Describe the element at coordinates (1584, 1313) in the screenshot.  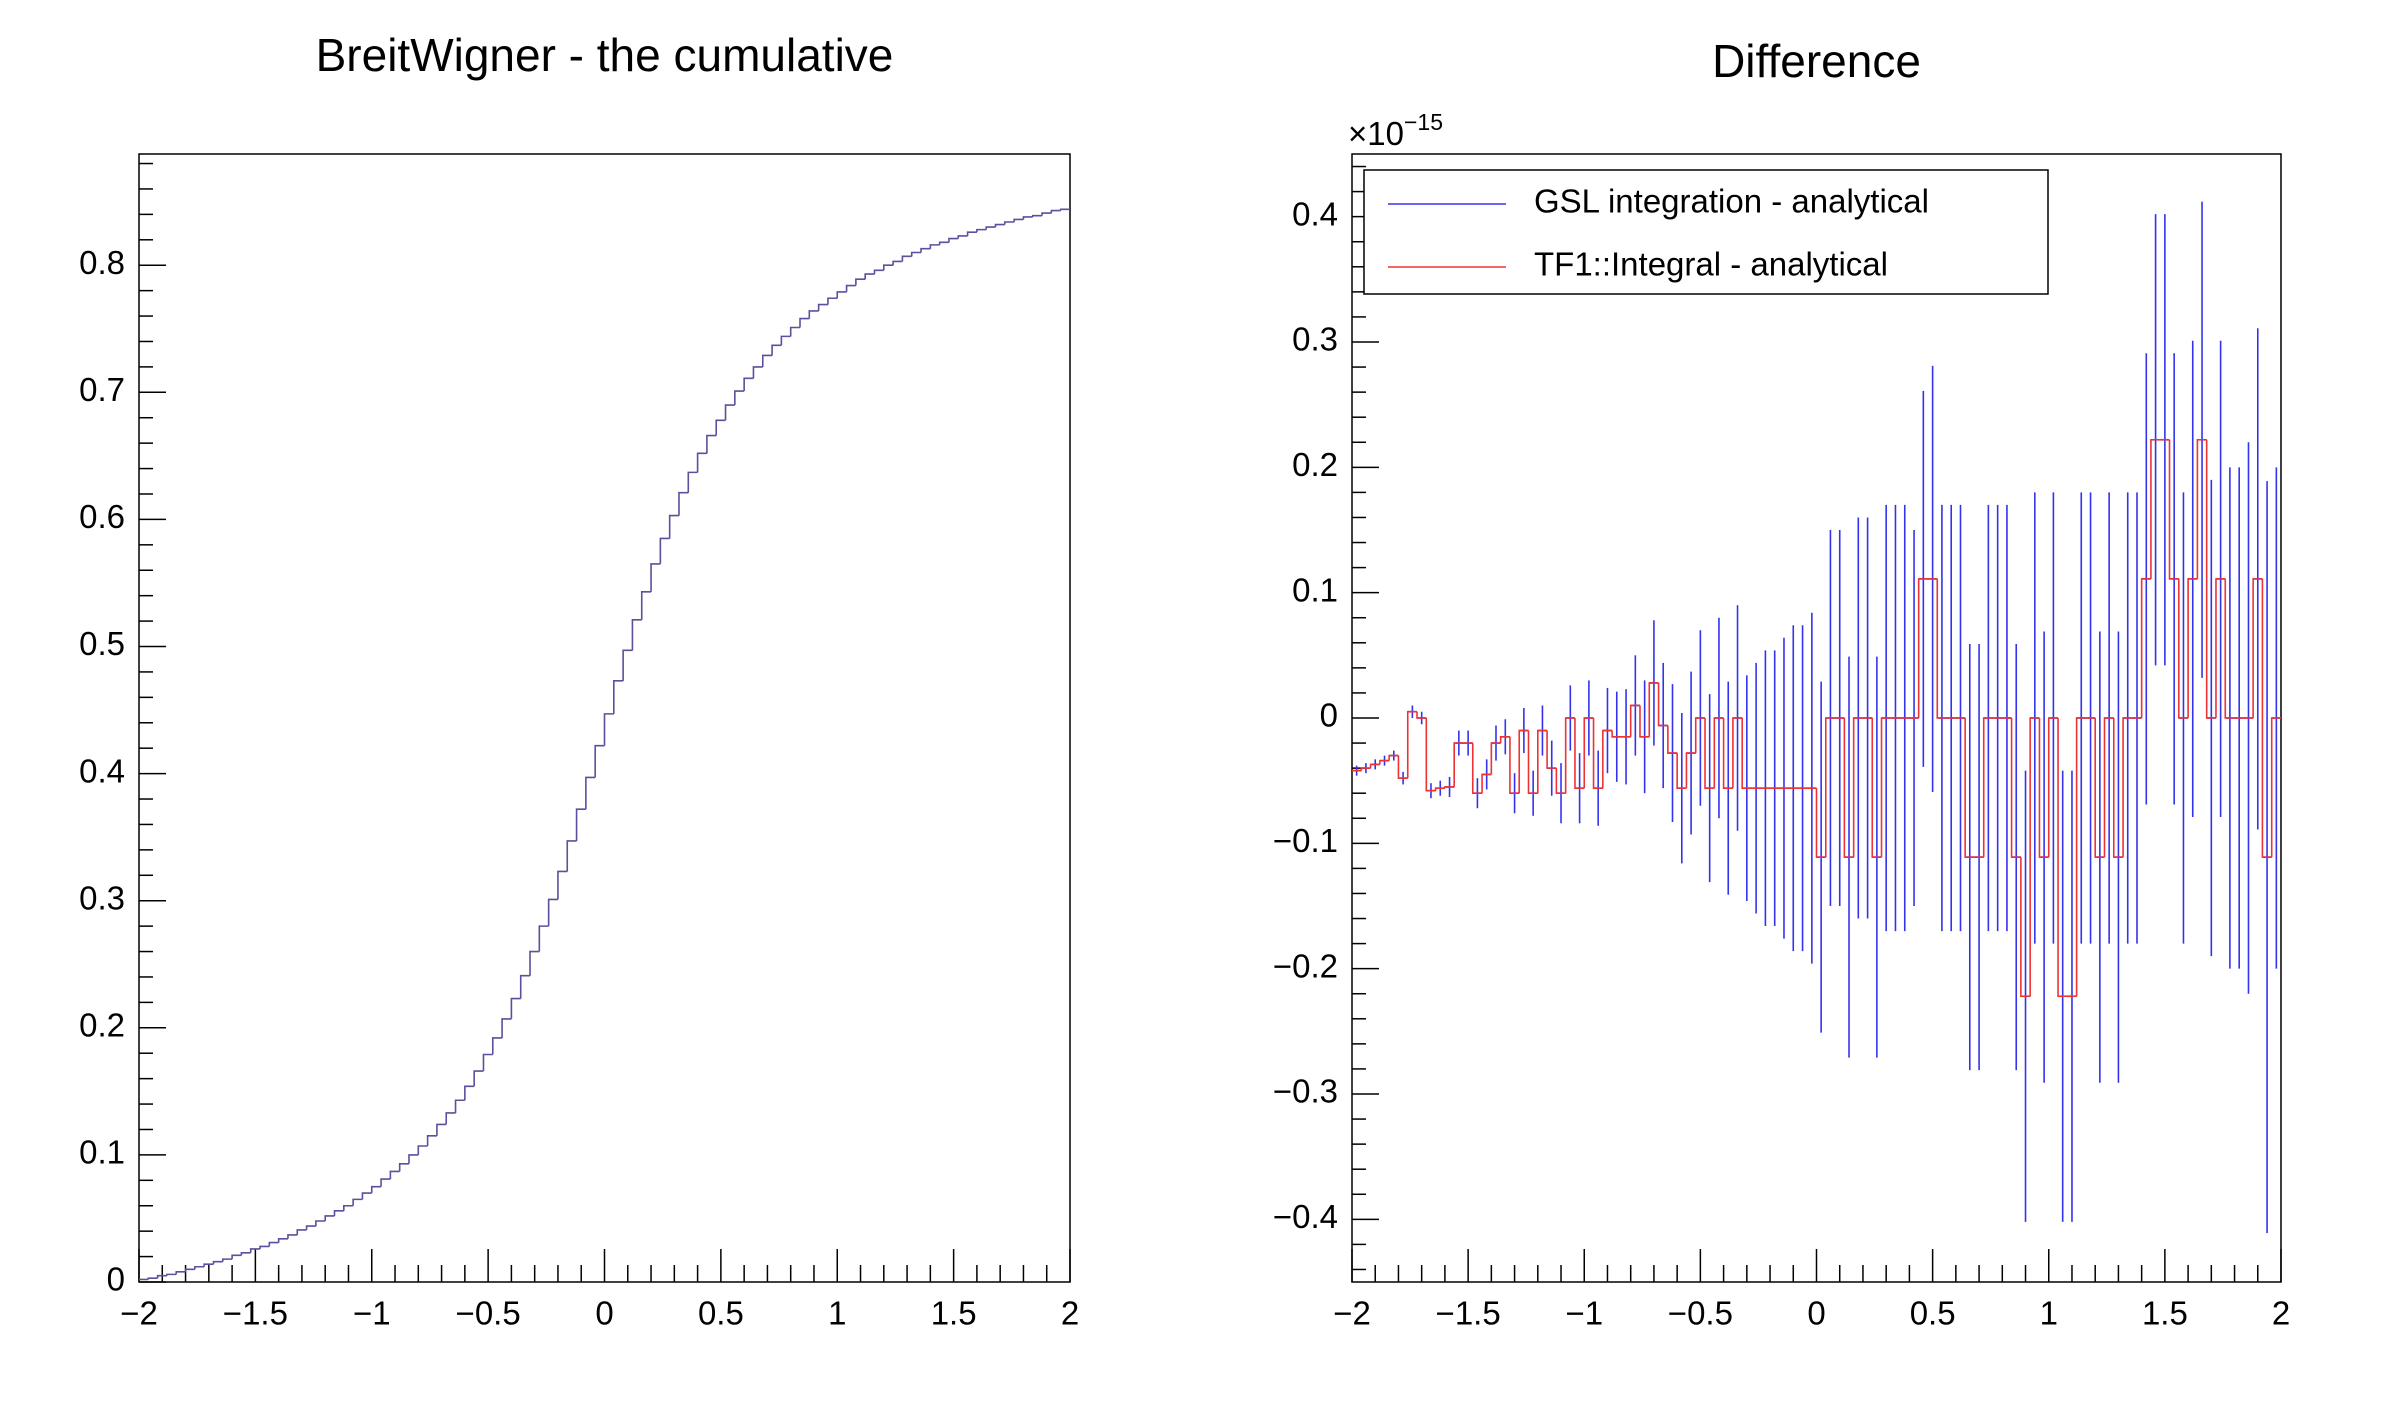
I see `x-tick-label: −1` at that location.